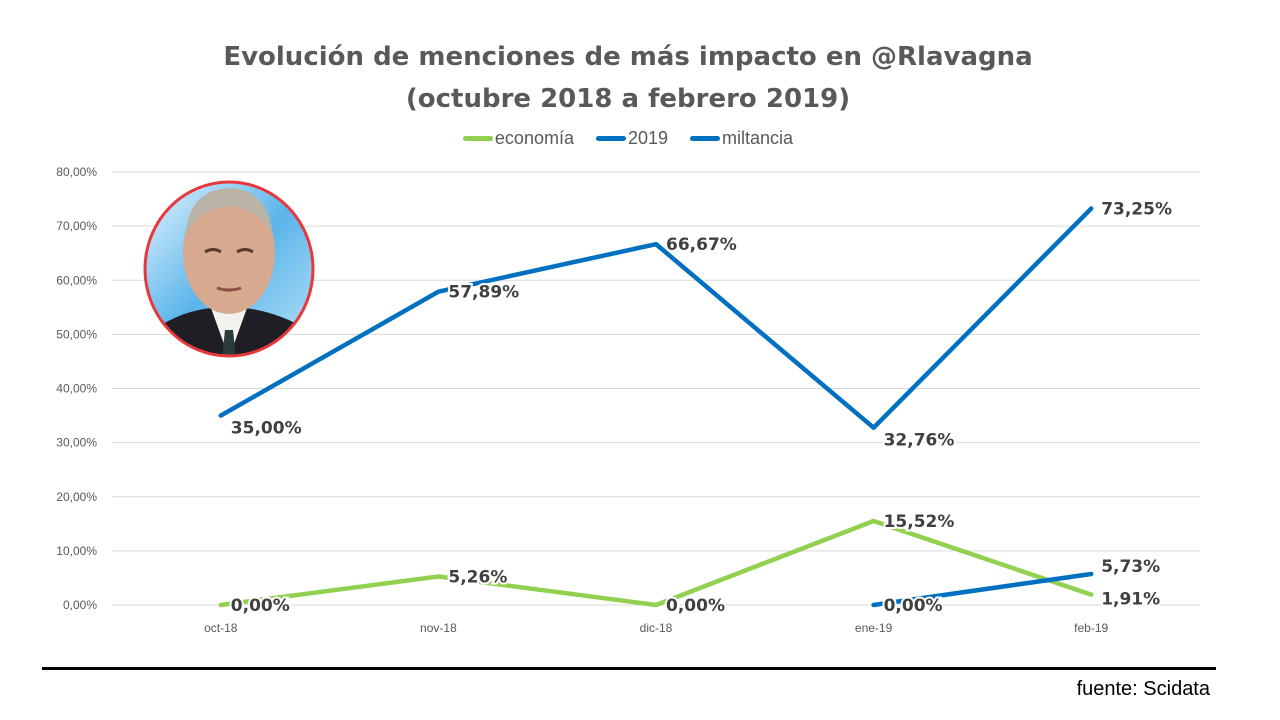 Image resolution: width=1280 pixels, height=720 pixels. I want to click on y-tick-label: 50,00%, so click(76, 334).